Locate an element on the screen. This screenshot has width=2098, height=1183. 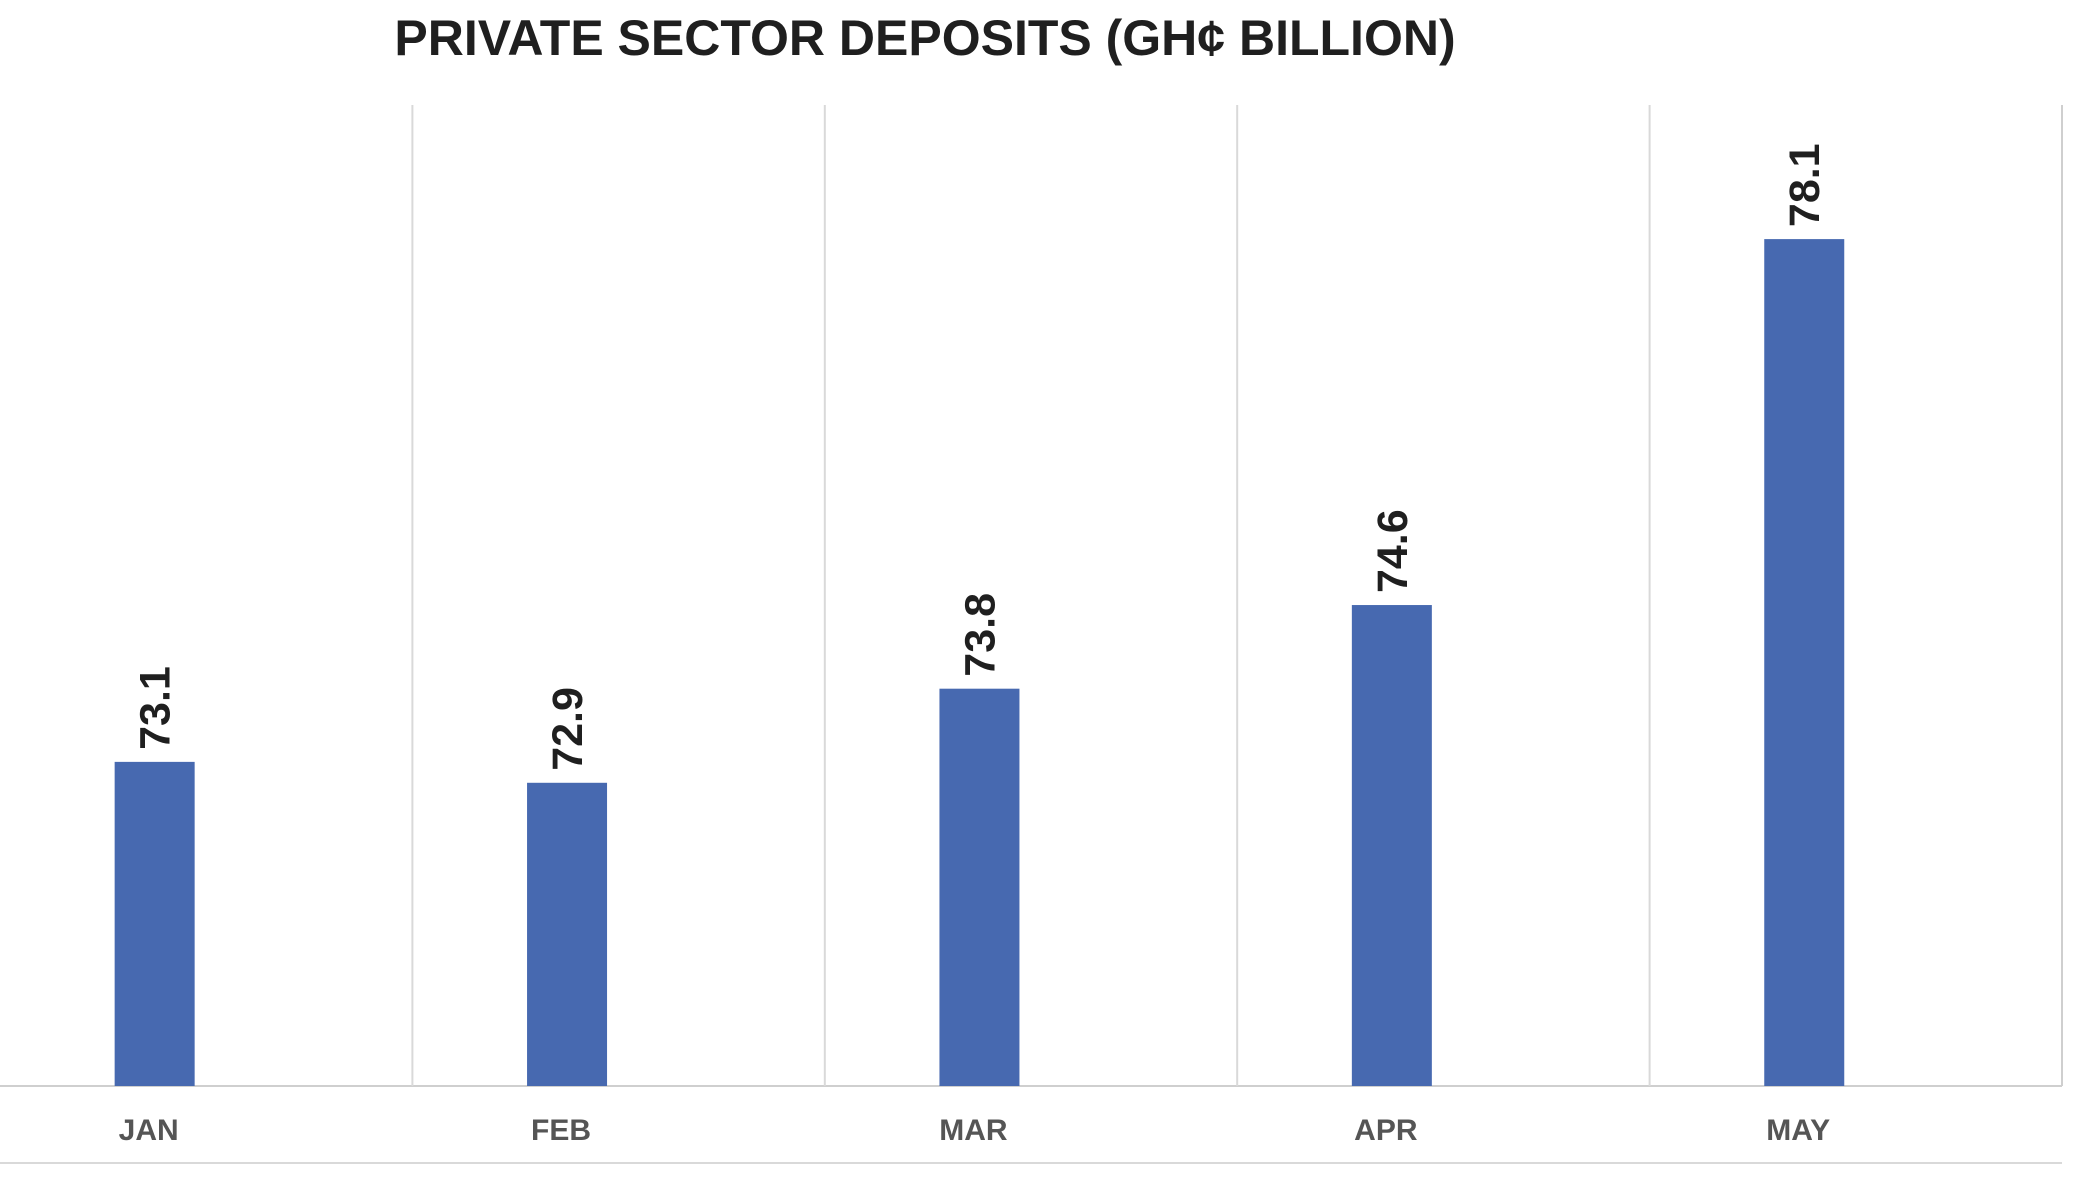
chart-title: PRIVATE SECTOR DEPOSITS (GH¢ BILLION) is located at coordinates (924, 38).